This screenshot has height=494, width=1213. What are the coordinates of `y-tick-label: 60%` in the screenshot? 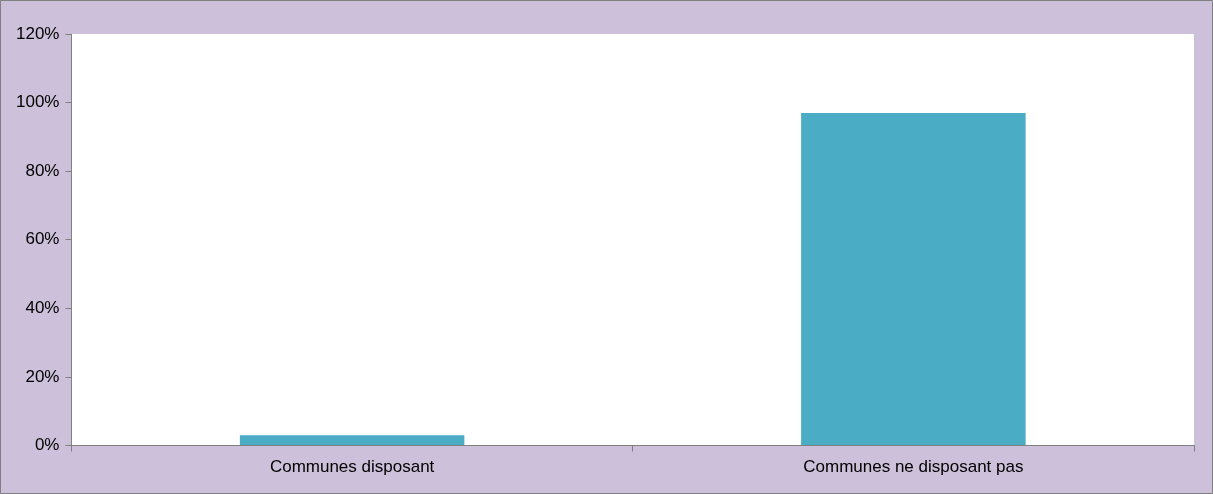 It's located at (42, 239).